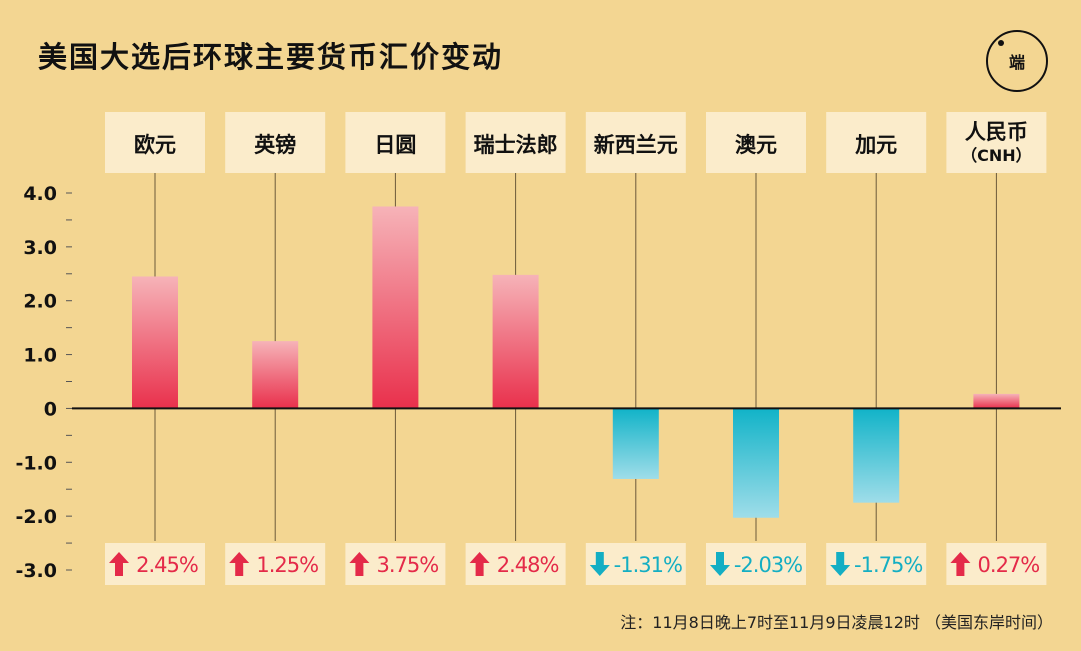 The image size is (1081, 651). Describe the element at coordinates (40, 356) in the screenshot. I see `y-tick-label: 1.0` at that location.